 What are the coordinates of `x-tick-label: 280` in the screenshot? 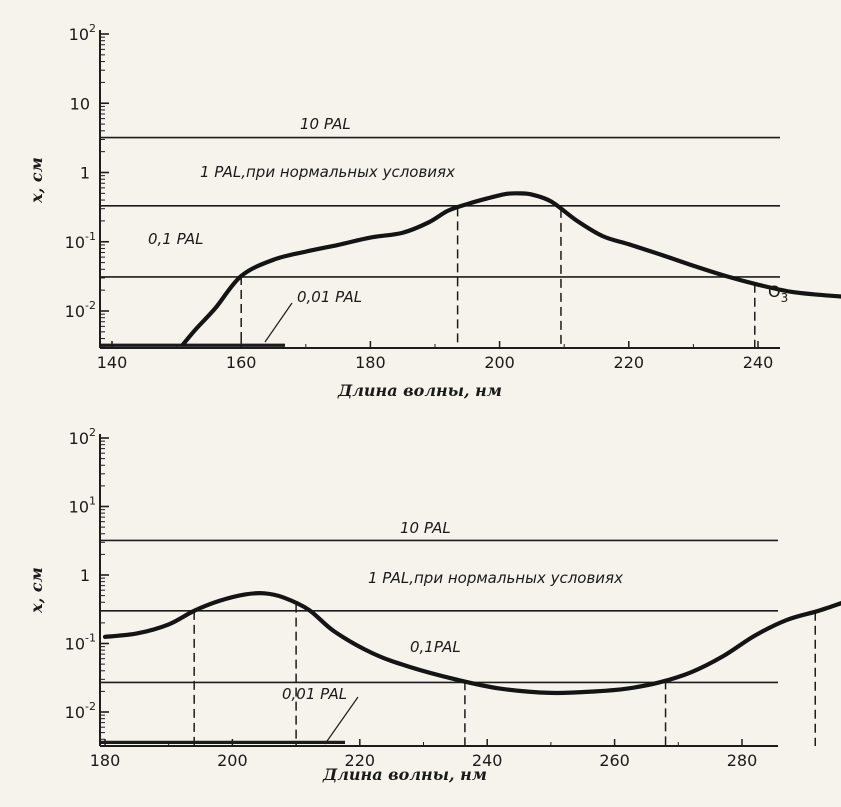 It's located at (742, 760).